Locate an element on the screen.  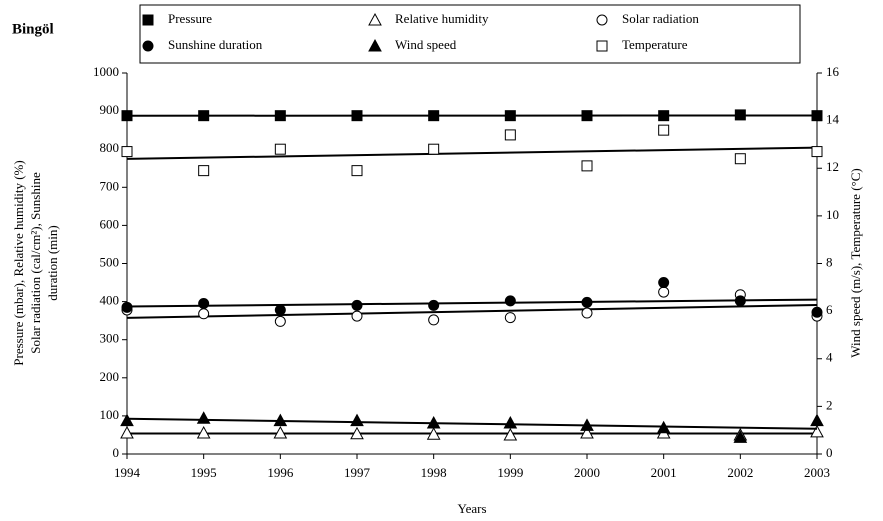
y-axis-label: Solar radiation (cal/cm²), Sunshine is located at coordinates (35, 263).